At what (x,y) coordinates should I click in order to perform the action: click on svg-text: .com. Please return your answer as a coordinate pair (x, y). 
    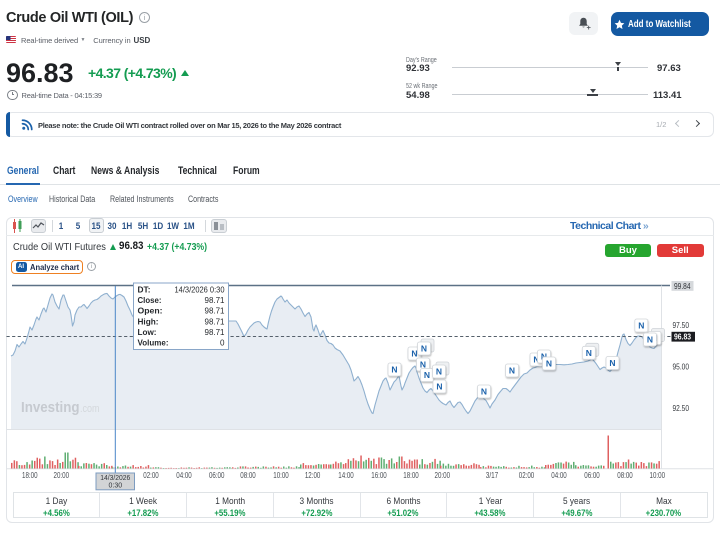
    Looking at the image, I should click on (90, 409).